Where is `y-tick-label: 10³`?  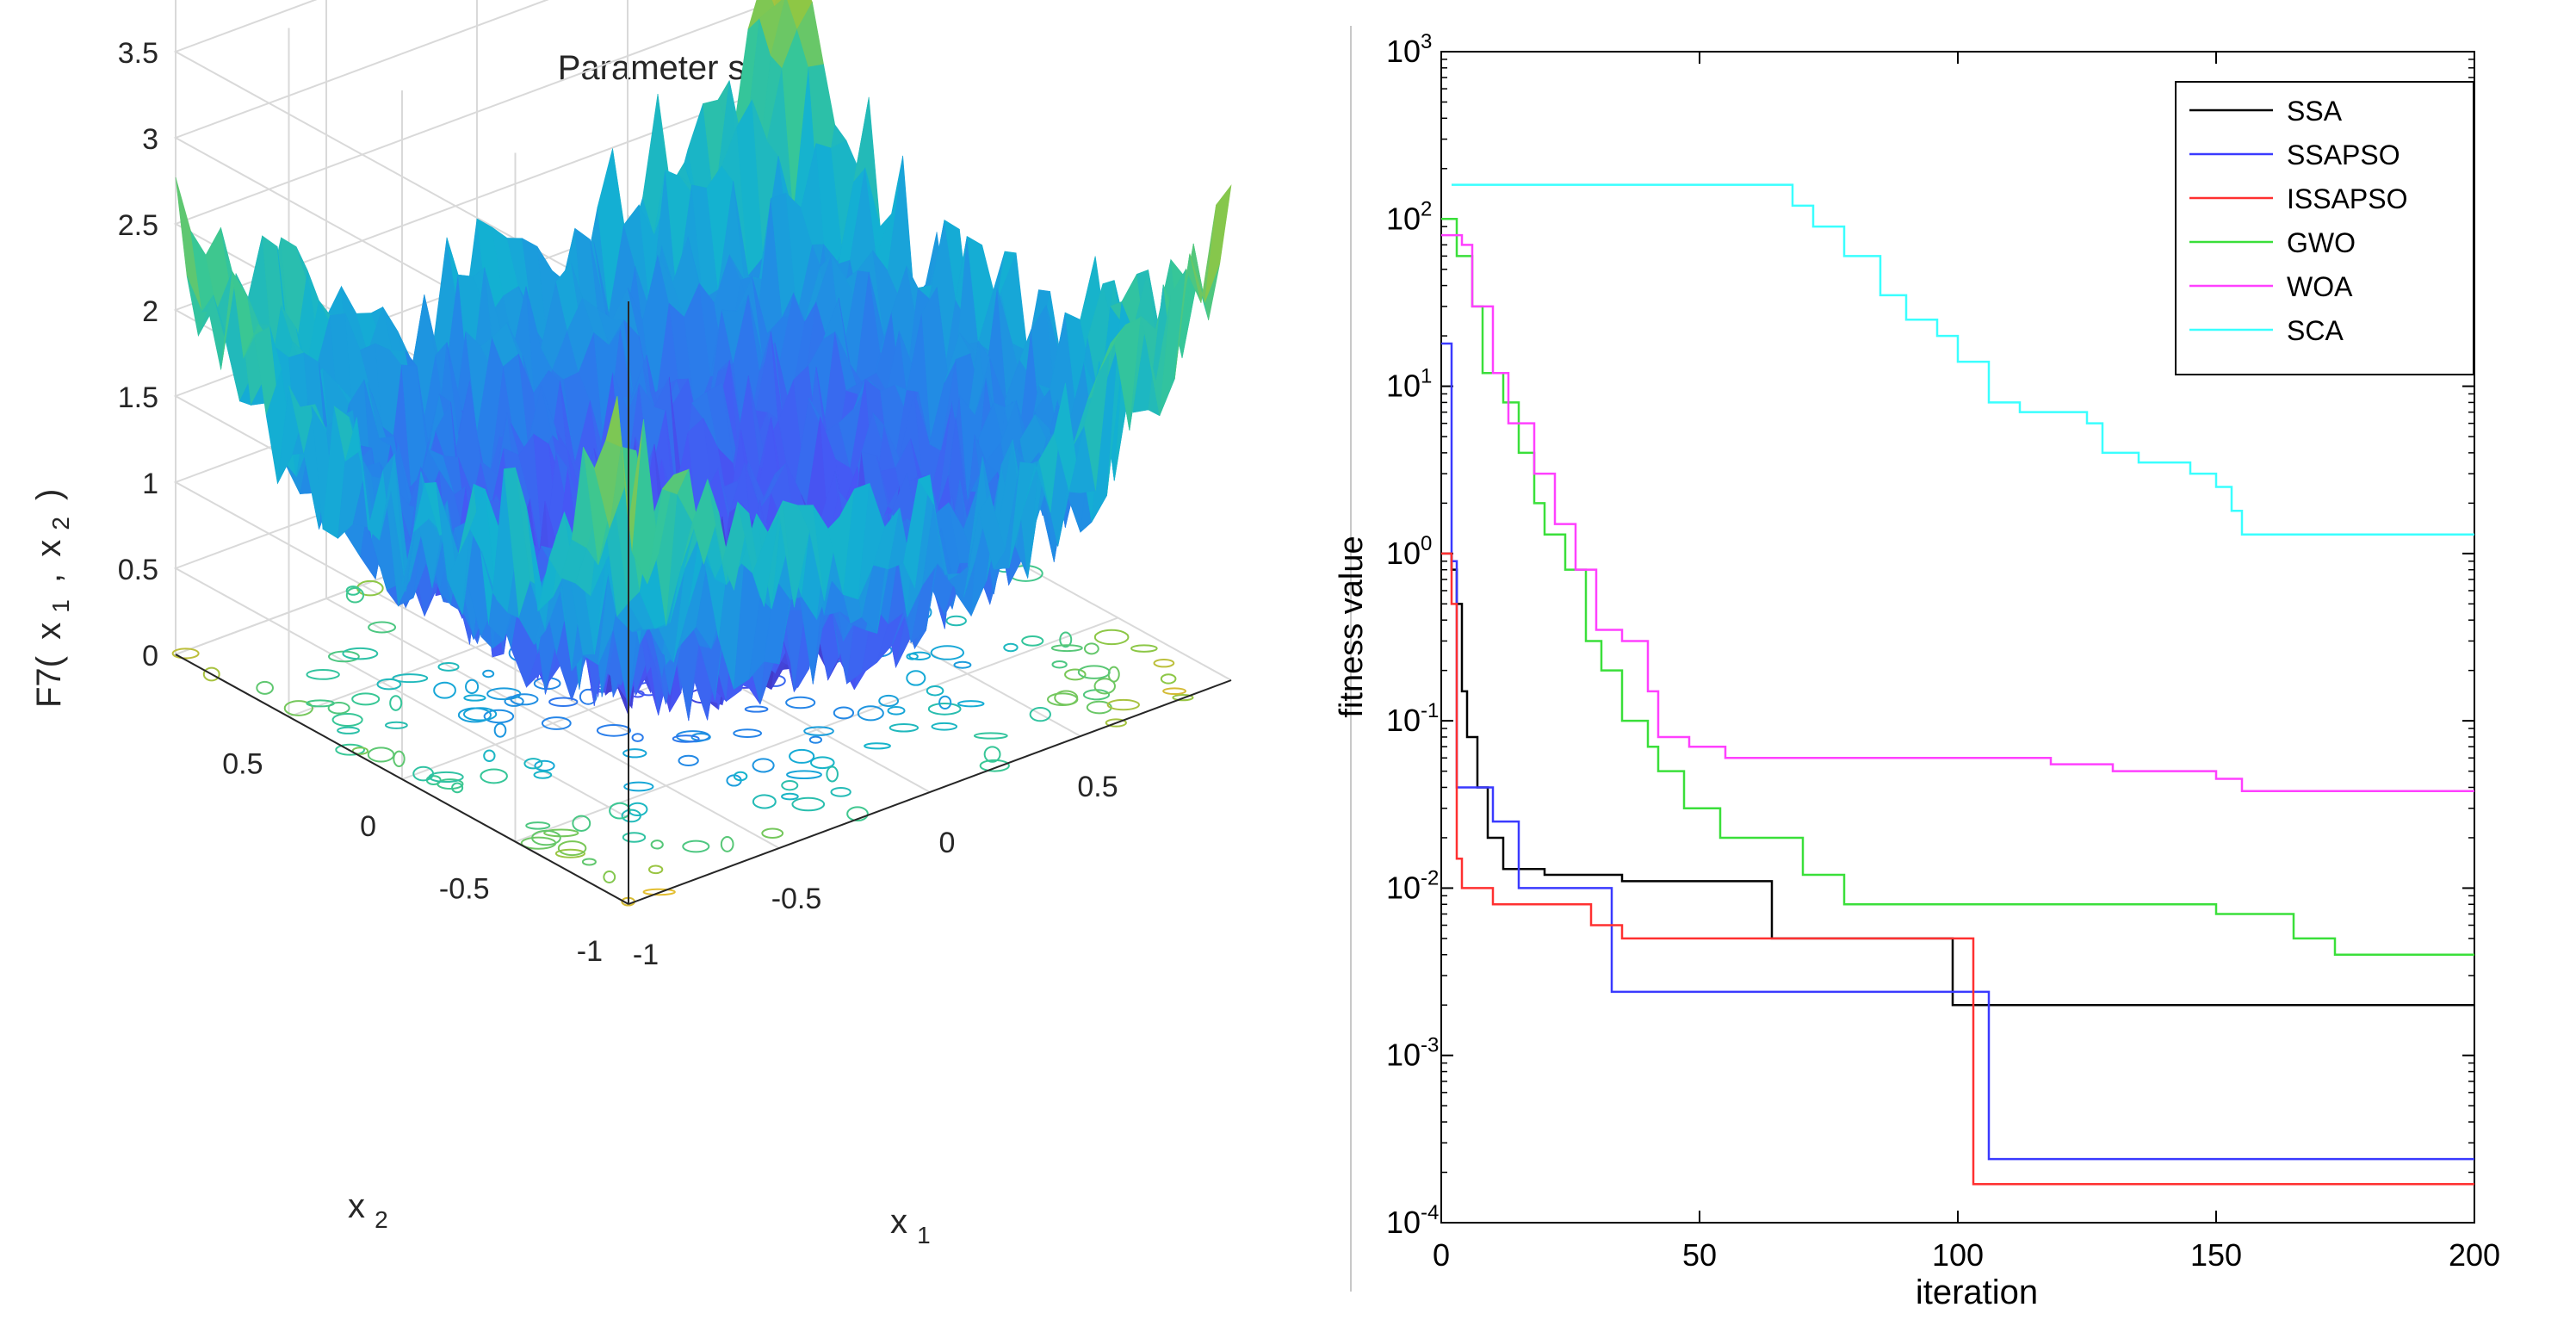
y-tick-label: 10³ is located at coordinates (1409, 50).